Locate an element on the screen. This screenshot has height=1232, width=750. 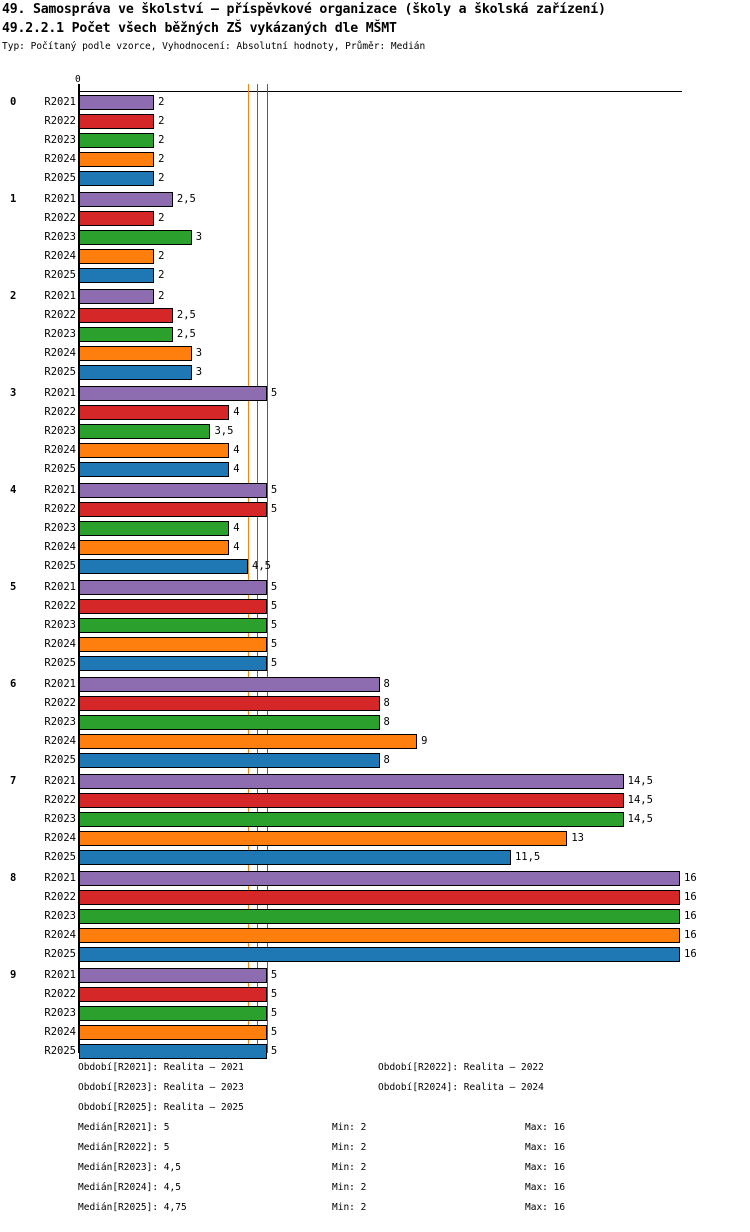
bar-row: R2025 8 is located at coordinates (375, 760).